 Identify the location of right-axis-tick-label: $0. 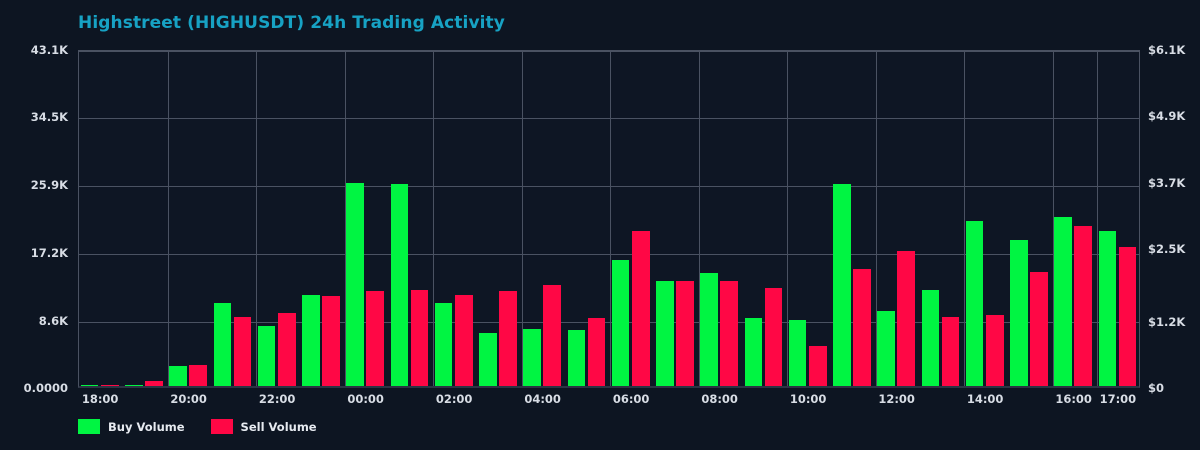
(1156, 388).